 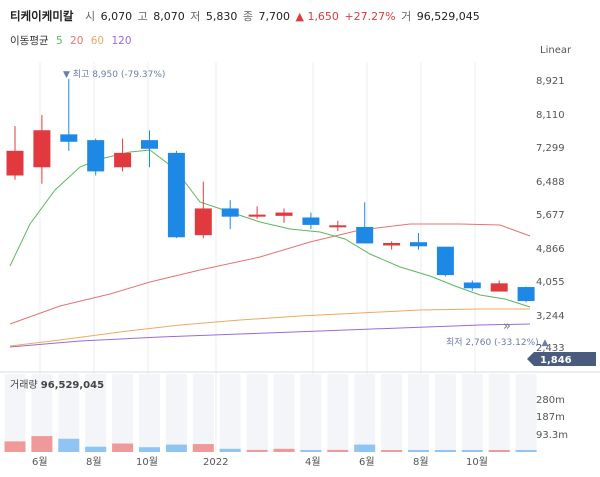 I want to click on volume-panel-value: 96,529,045, so click(x=72, y=385).